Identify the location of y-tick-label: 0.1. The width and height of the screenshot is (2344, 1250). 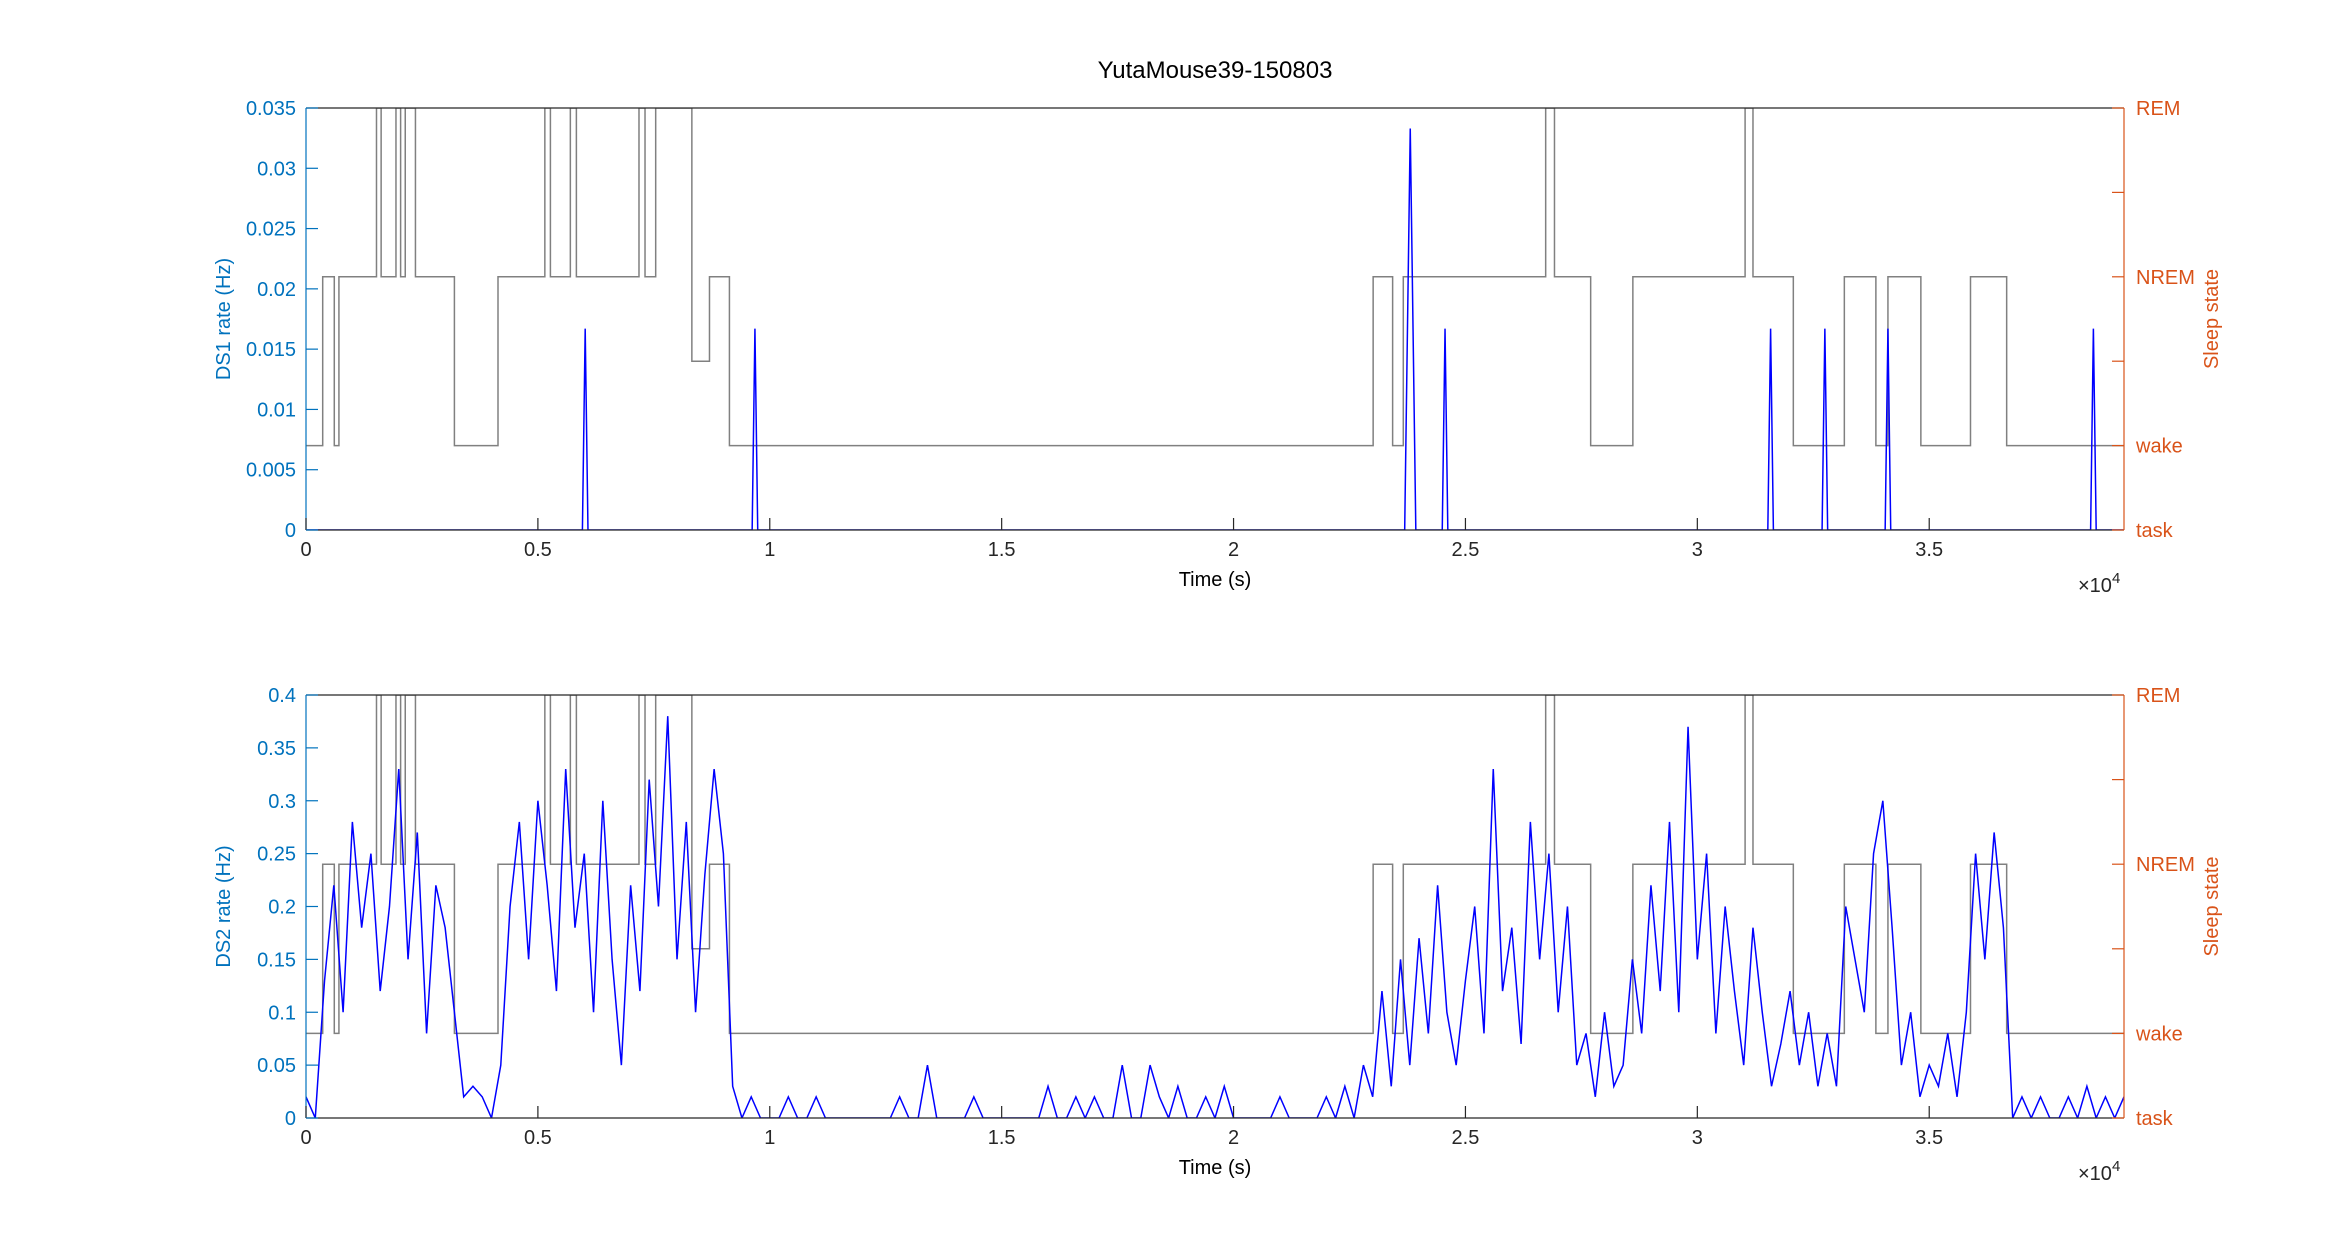
(282, 1013).